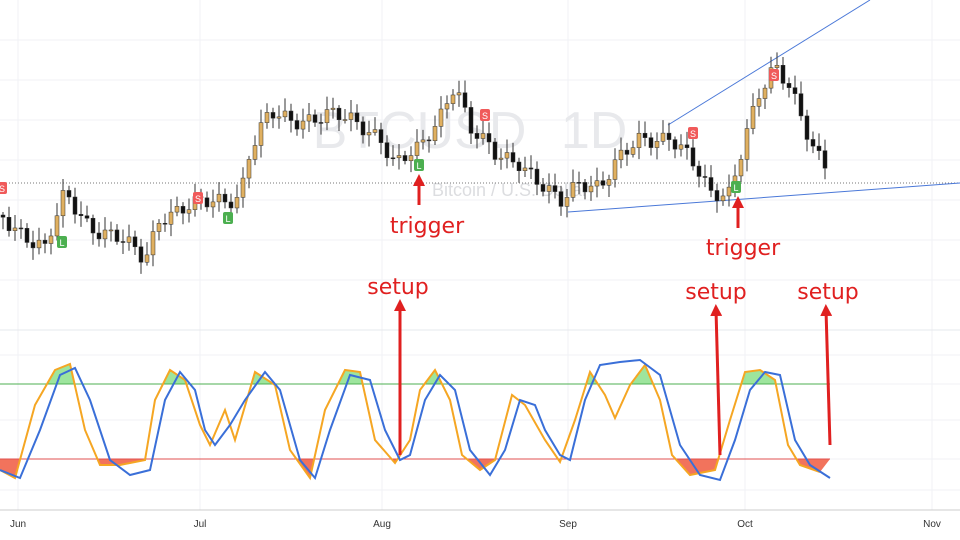 This screenshot has height=540, width=960. Describe the element at coordinates (932, 524) in the screenshot. I see `time-label: Nov` at that location.